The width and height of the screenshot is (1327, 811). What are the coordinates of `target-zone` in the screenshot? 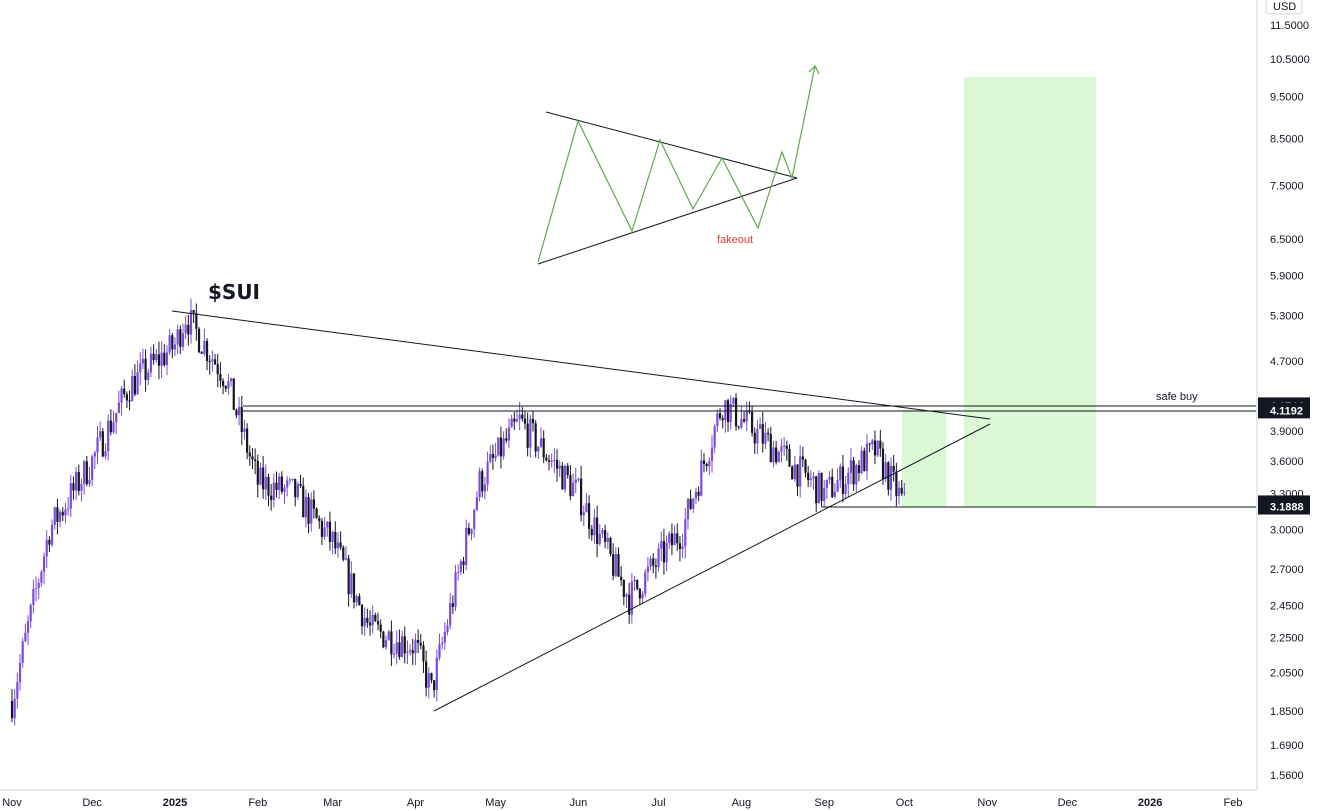 It's located at (1030, 292).